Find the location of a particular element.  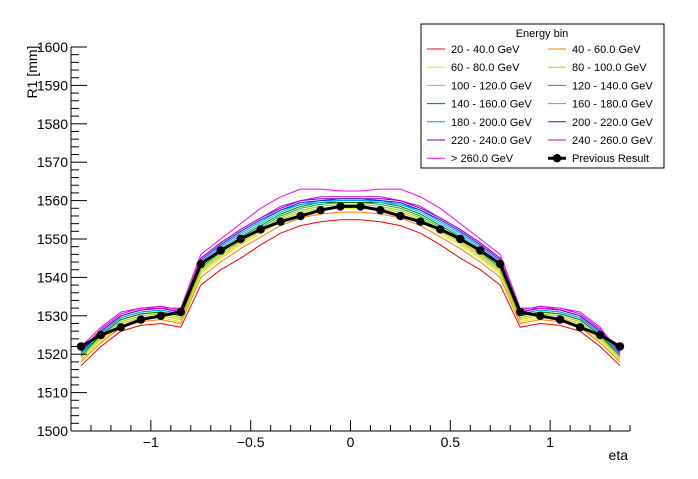

y-tick-label: 1550 is located at coordinates (52, 239).